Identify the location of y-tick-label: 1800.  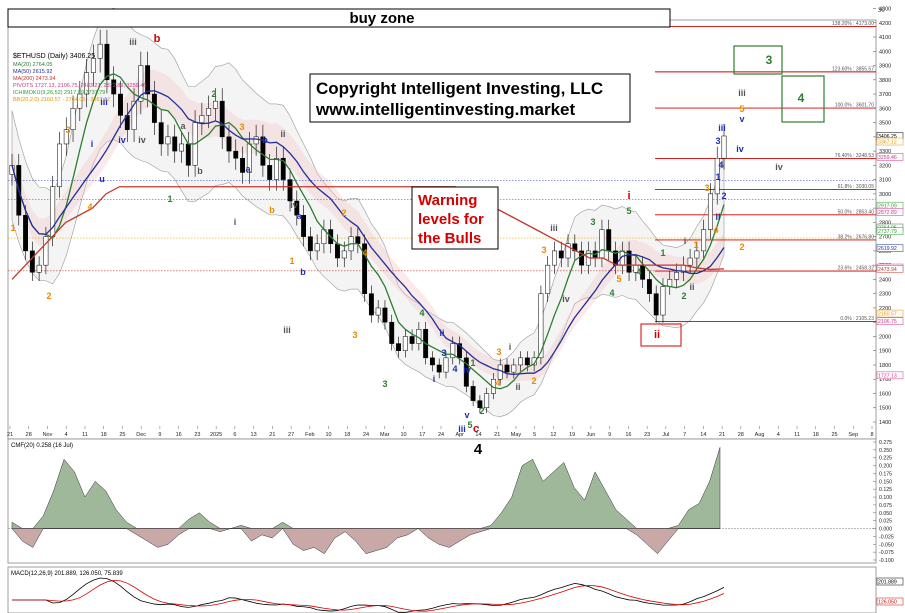
(885, 366).